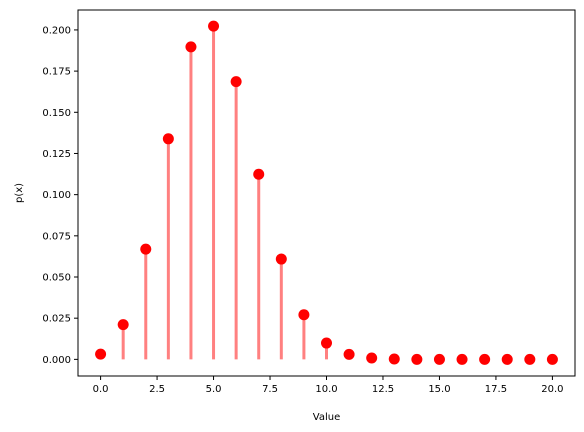 The width and height of the screenshot is (584, 432). Describe the element at coordinates (56, 113) in the screenshot. I see `y-tick-label: 0.150` at that location.